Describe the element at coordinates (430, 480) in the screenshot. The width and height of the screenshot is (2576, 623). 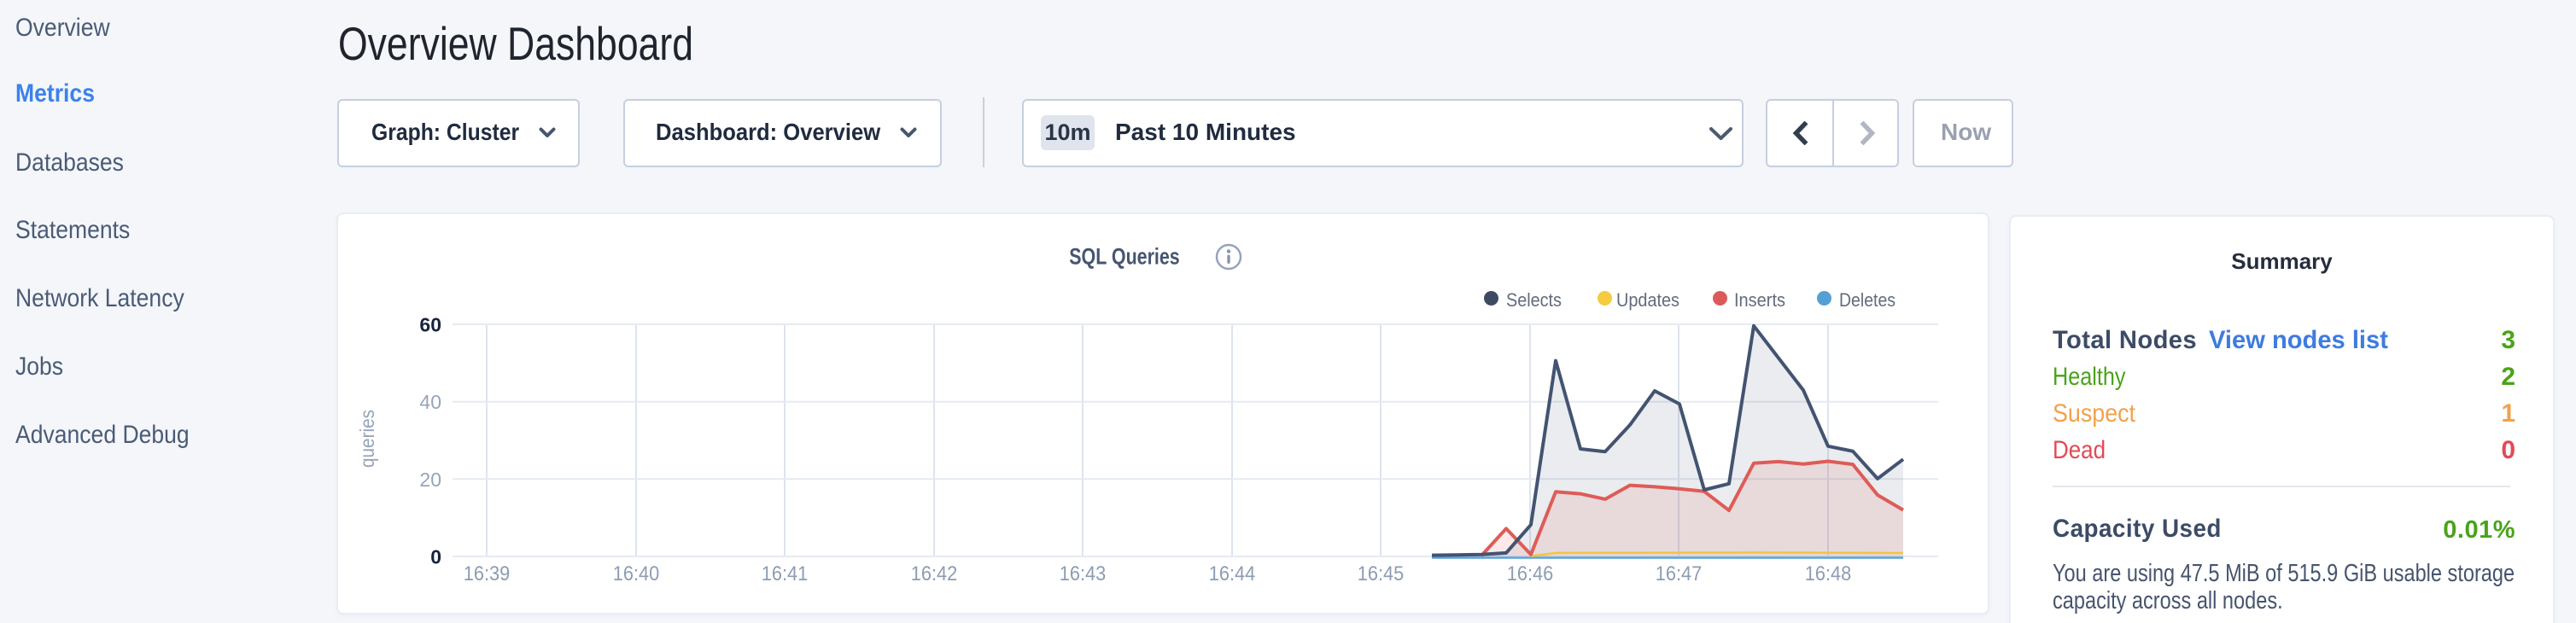
I see `svg-text: 20` at that location.